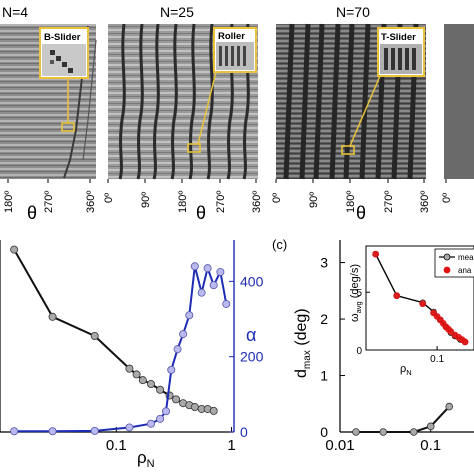  What do you see at coordinates (244, 432) in the screenshot?
I see `right-tick-label: 0` at bounding box center [244, 432].